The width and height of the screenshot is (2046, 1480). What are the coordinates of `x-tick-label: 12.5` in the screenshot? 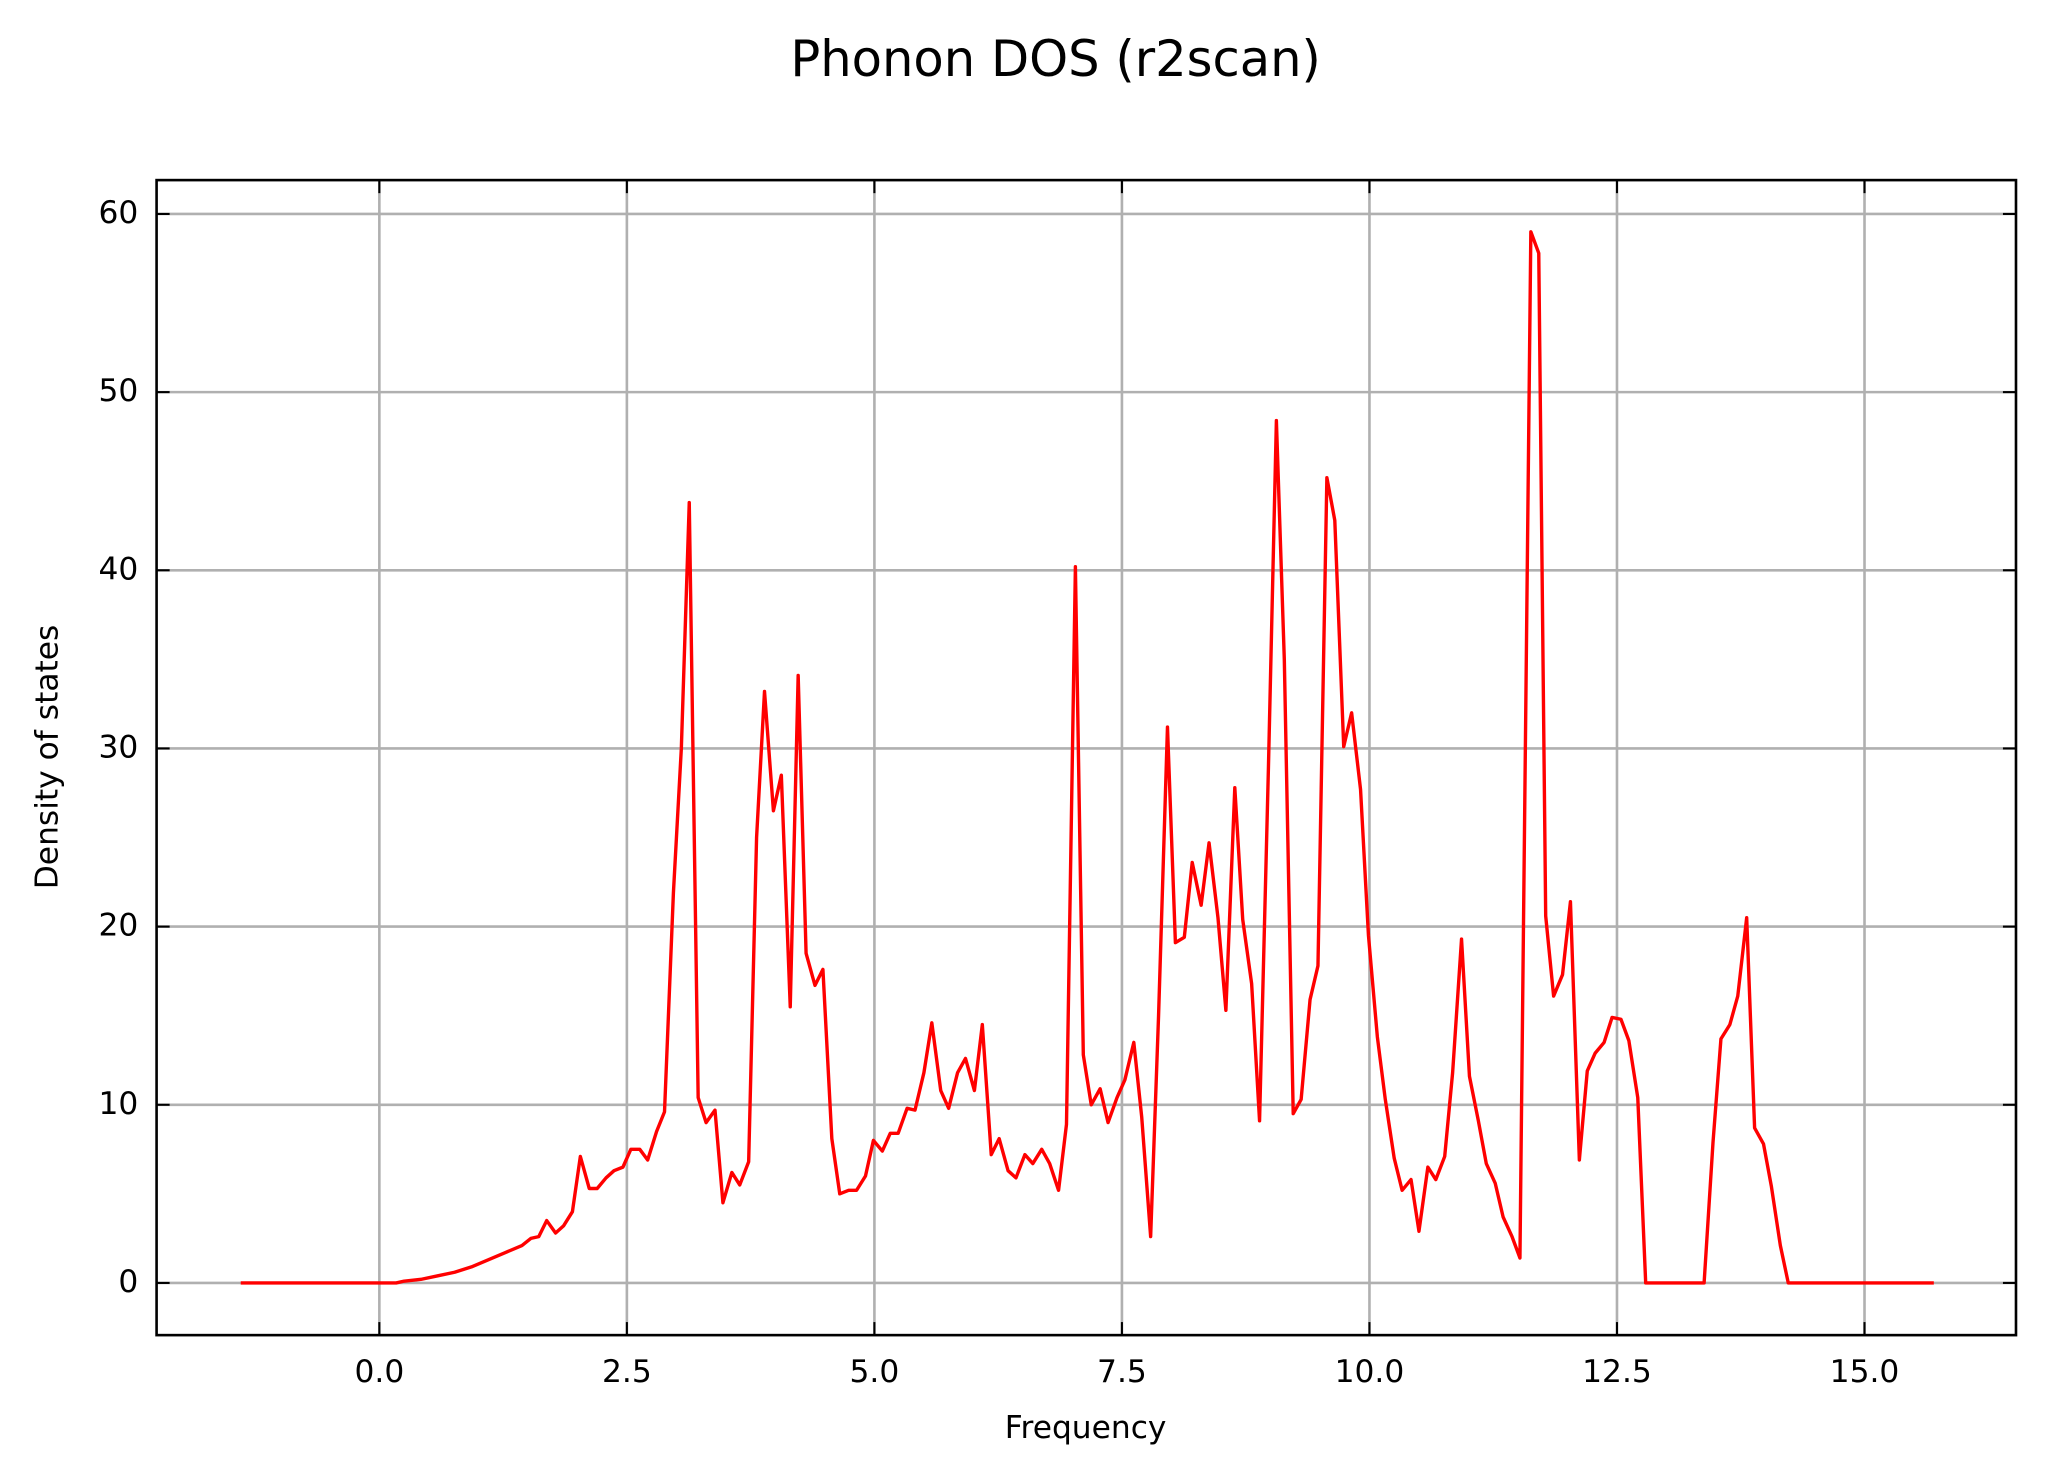 It's located at (1617, 1372).